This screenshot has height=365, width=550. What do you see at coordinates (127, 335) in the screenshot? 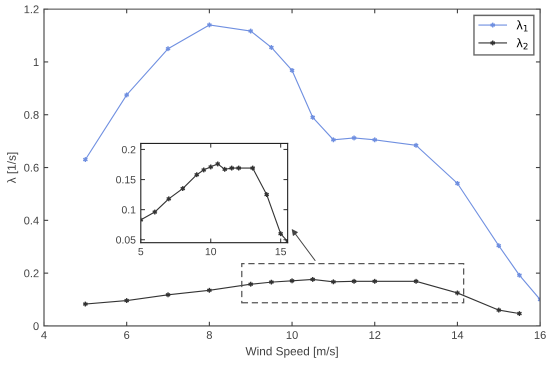
I see `x-tick-label: 6` at bounding box center [127, 335].